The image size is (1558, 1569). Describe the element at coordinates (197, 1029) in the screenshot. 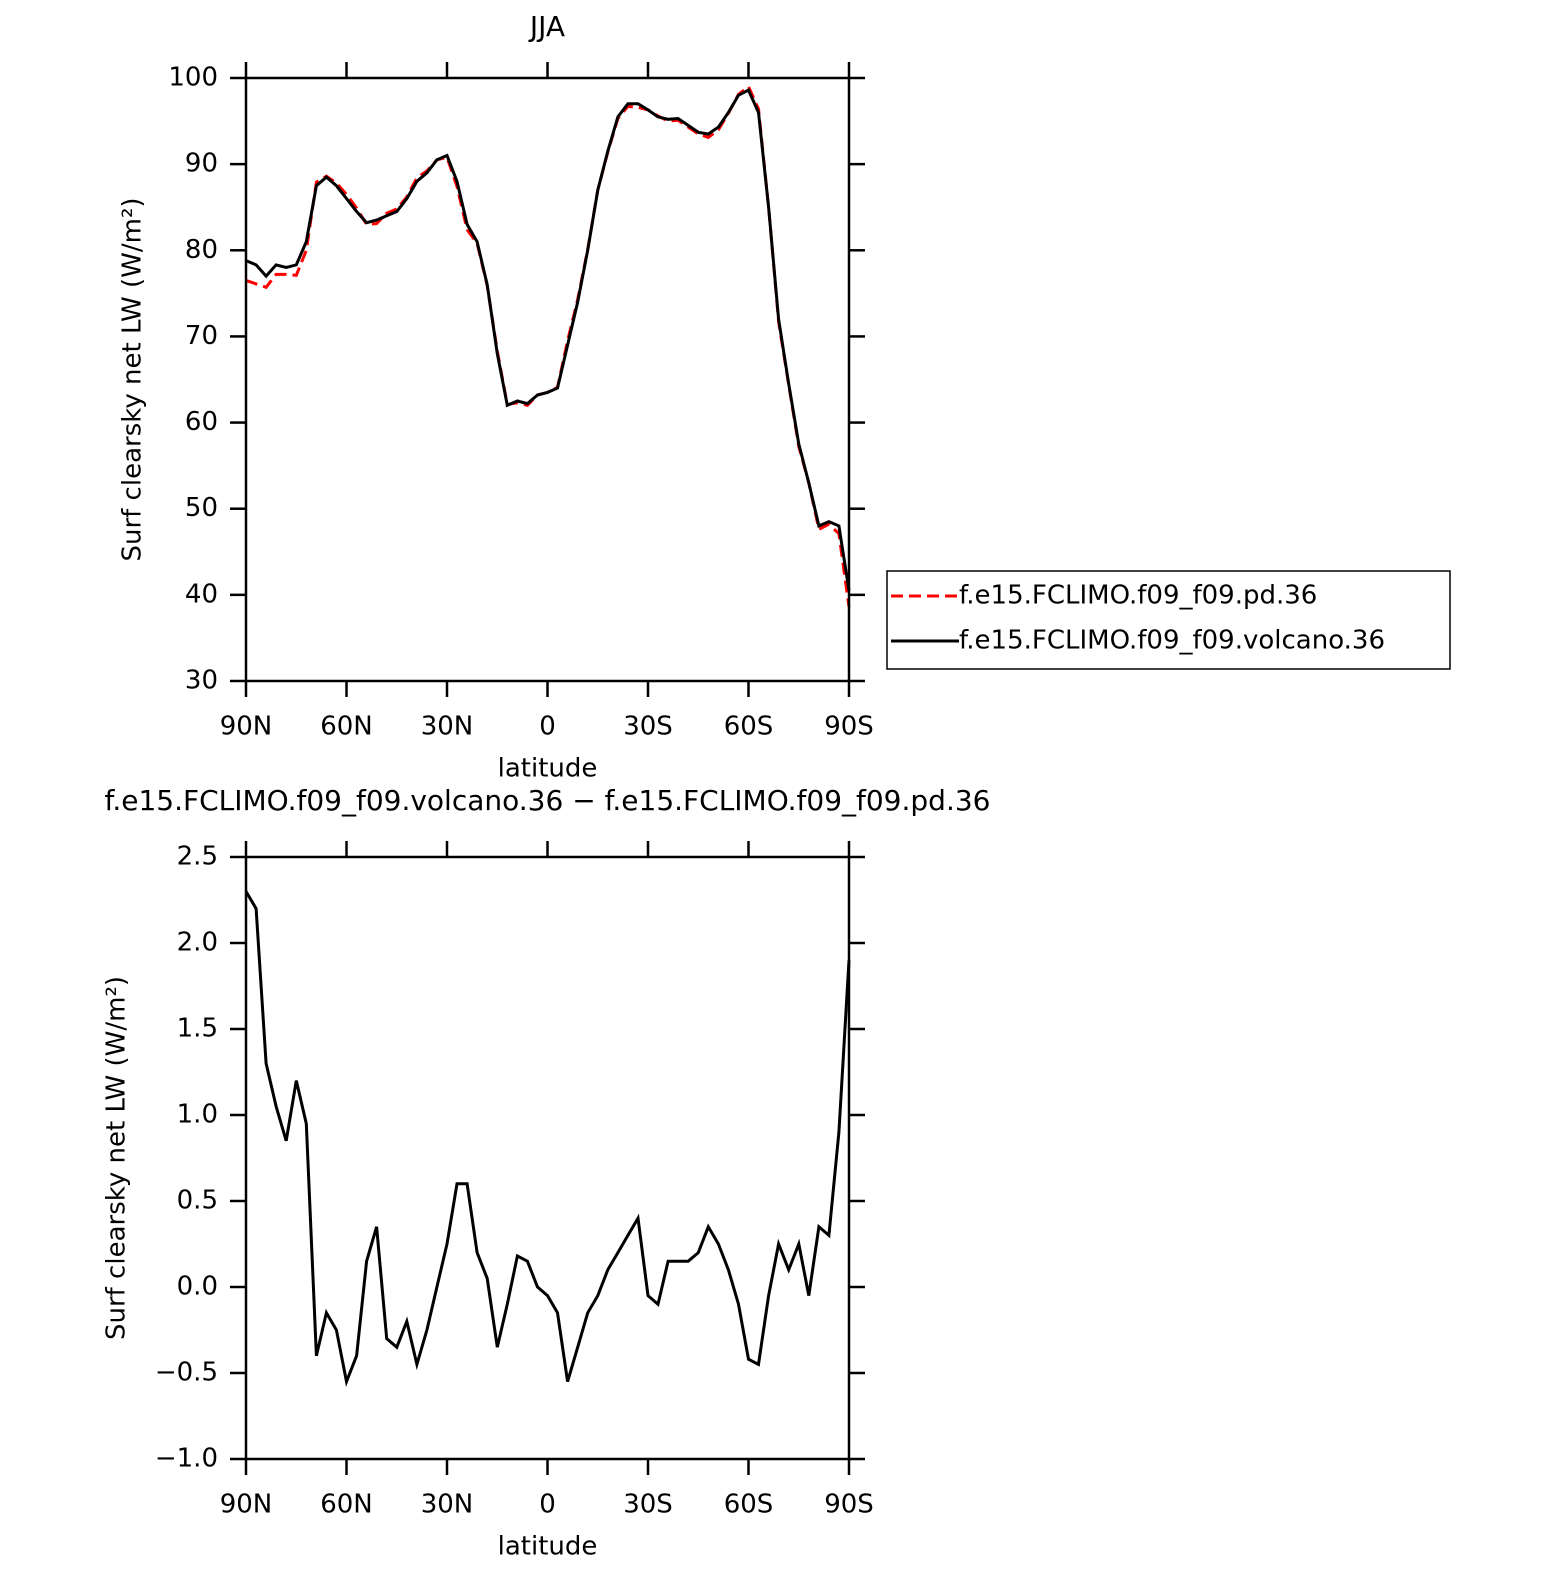

I see `y-tick-label: 1.5` at that location.